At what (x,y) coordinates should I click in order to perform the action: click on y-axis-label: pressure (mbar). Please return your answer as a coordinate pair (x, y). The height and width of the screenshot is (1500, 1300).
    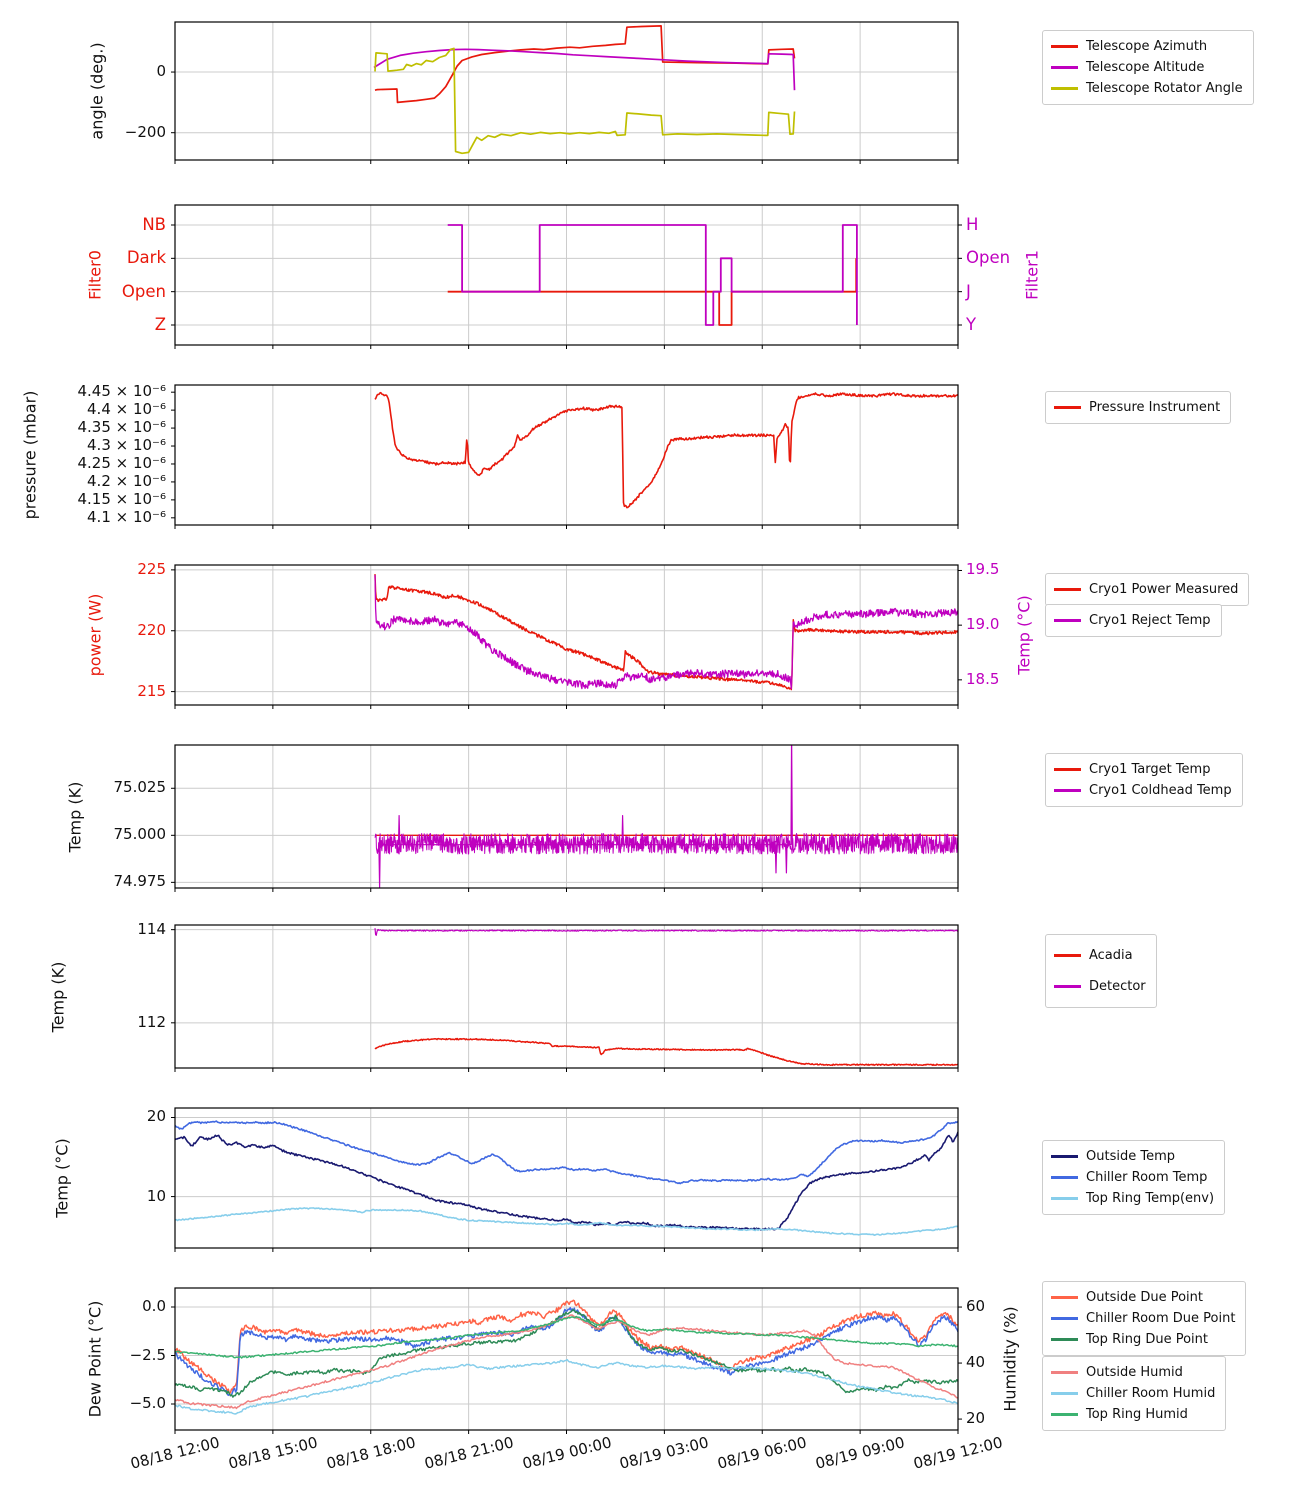
    Looking at the image, I should click on (30, 455).